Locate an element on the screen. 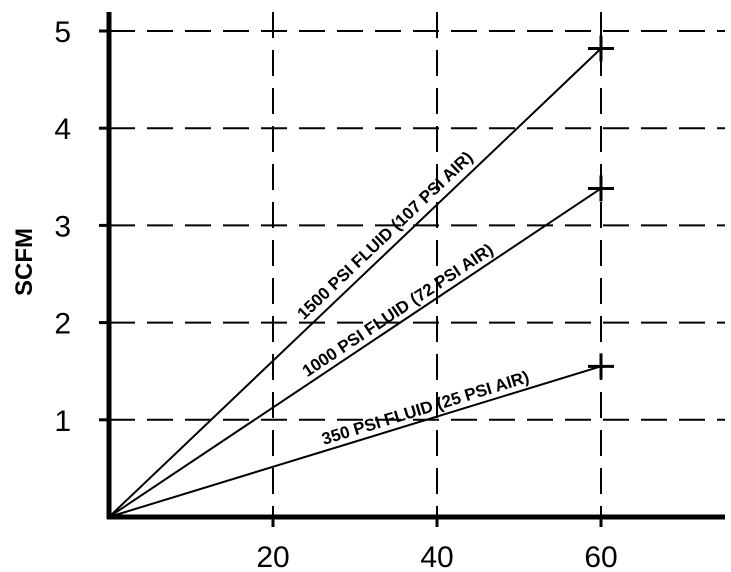 This screenshot has width=731, height=572. y-tick-label-1: 1 is located at coordinates (62, 421).